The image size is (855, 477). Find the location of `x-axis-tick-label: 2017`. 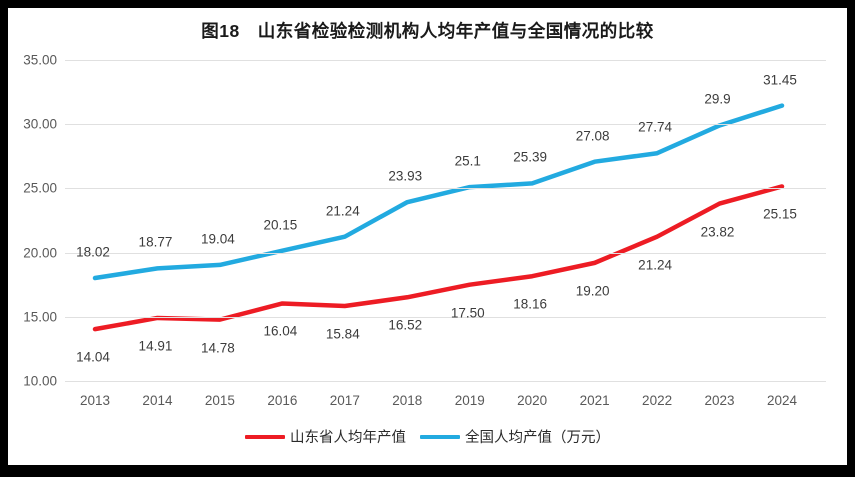

x-axis-tick-label: 2017 is located at coordinates (344, 400).